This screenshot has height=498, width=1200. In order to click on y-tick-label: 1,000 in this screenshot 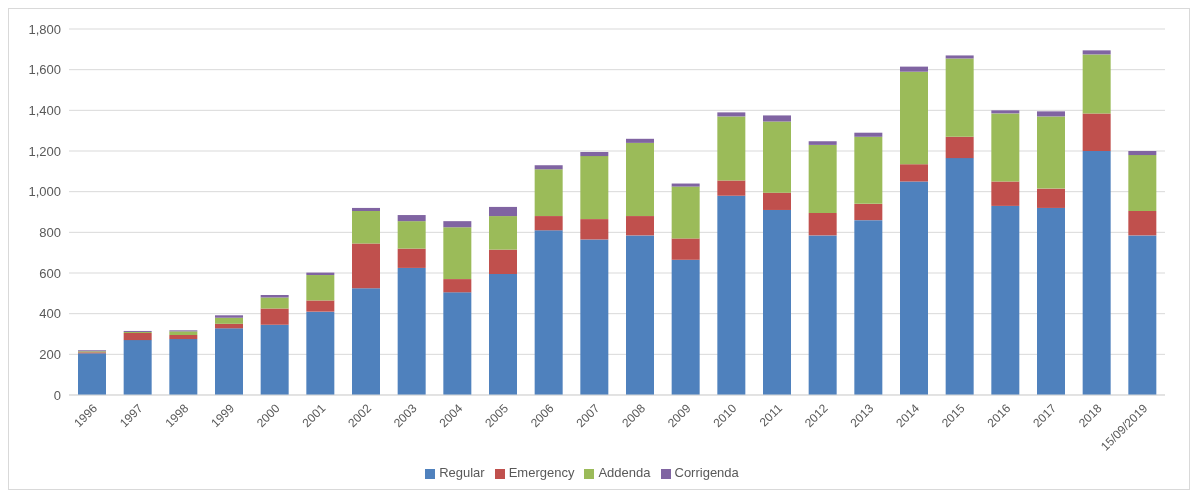, I will do `click(44, 192)`.